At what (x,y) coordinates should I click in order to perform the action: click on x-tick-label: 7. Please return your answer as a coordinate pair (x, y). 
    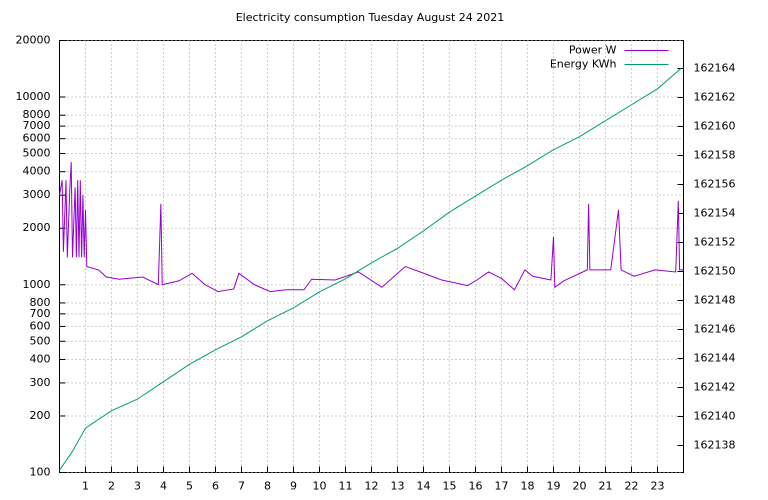
    Looking at the image, I should click on (241, 486).